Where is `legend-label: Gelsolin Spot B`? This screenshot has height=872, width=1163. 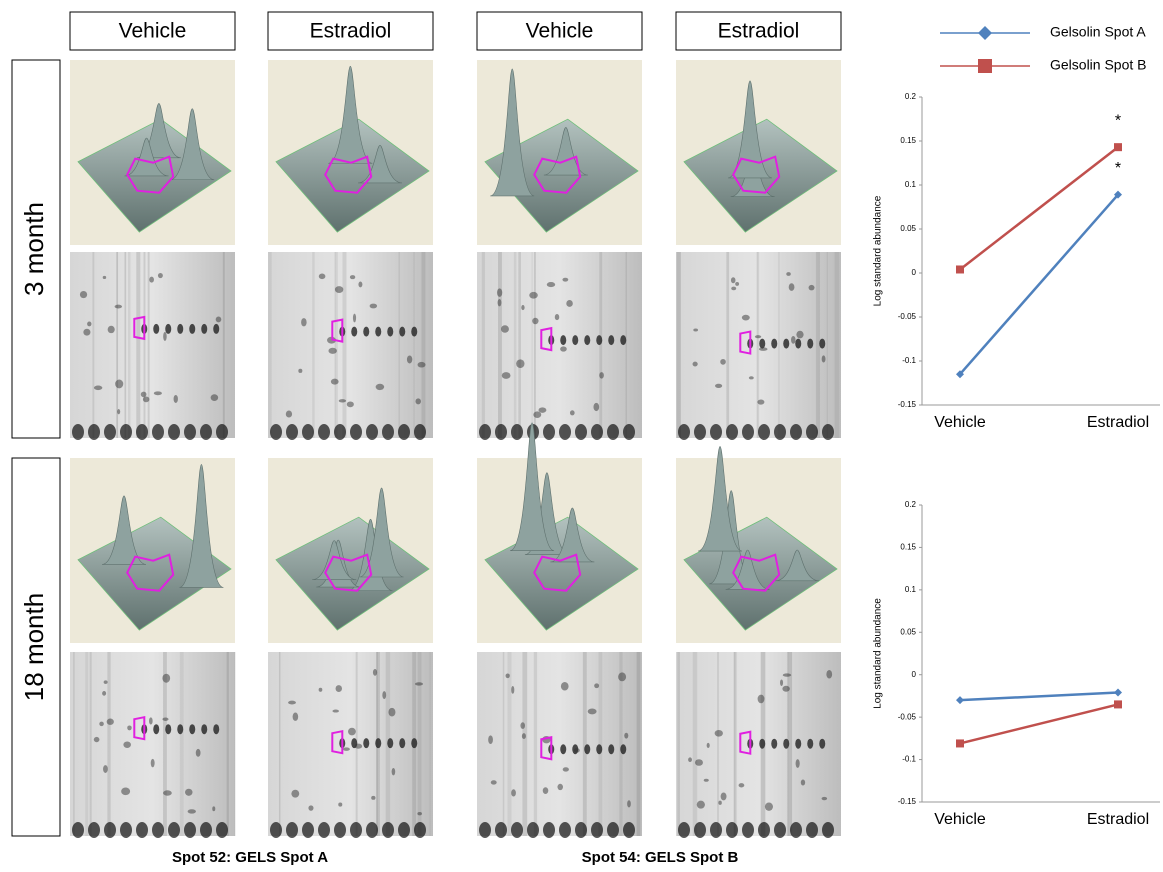 legend-label: Gelsolin Spot B is located at coordinates (1098, 65).